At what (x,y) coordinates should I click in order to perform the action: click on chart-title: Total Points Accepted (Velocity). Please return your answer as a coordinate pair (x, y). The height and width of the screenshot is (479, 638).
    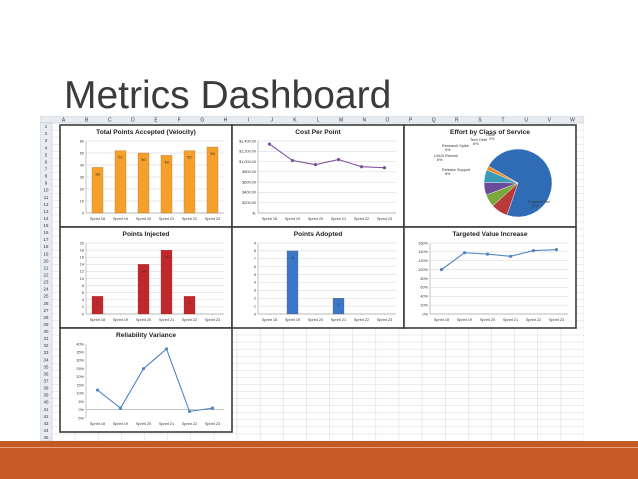
    Looking at the image, I should click on (146, 132).